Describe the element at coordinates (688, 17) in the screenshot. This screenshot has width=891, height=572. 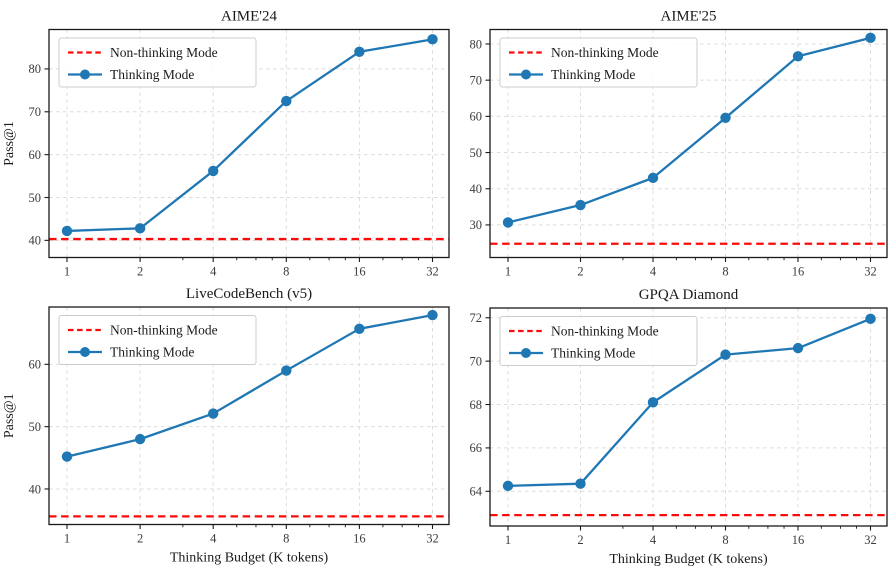
I see `chart-title: AIME'25` at that location.